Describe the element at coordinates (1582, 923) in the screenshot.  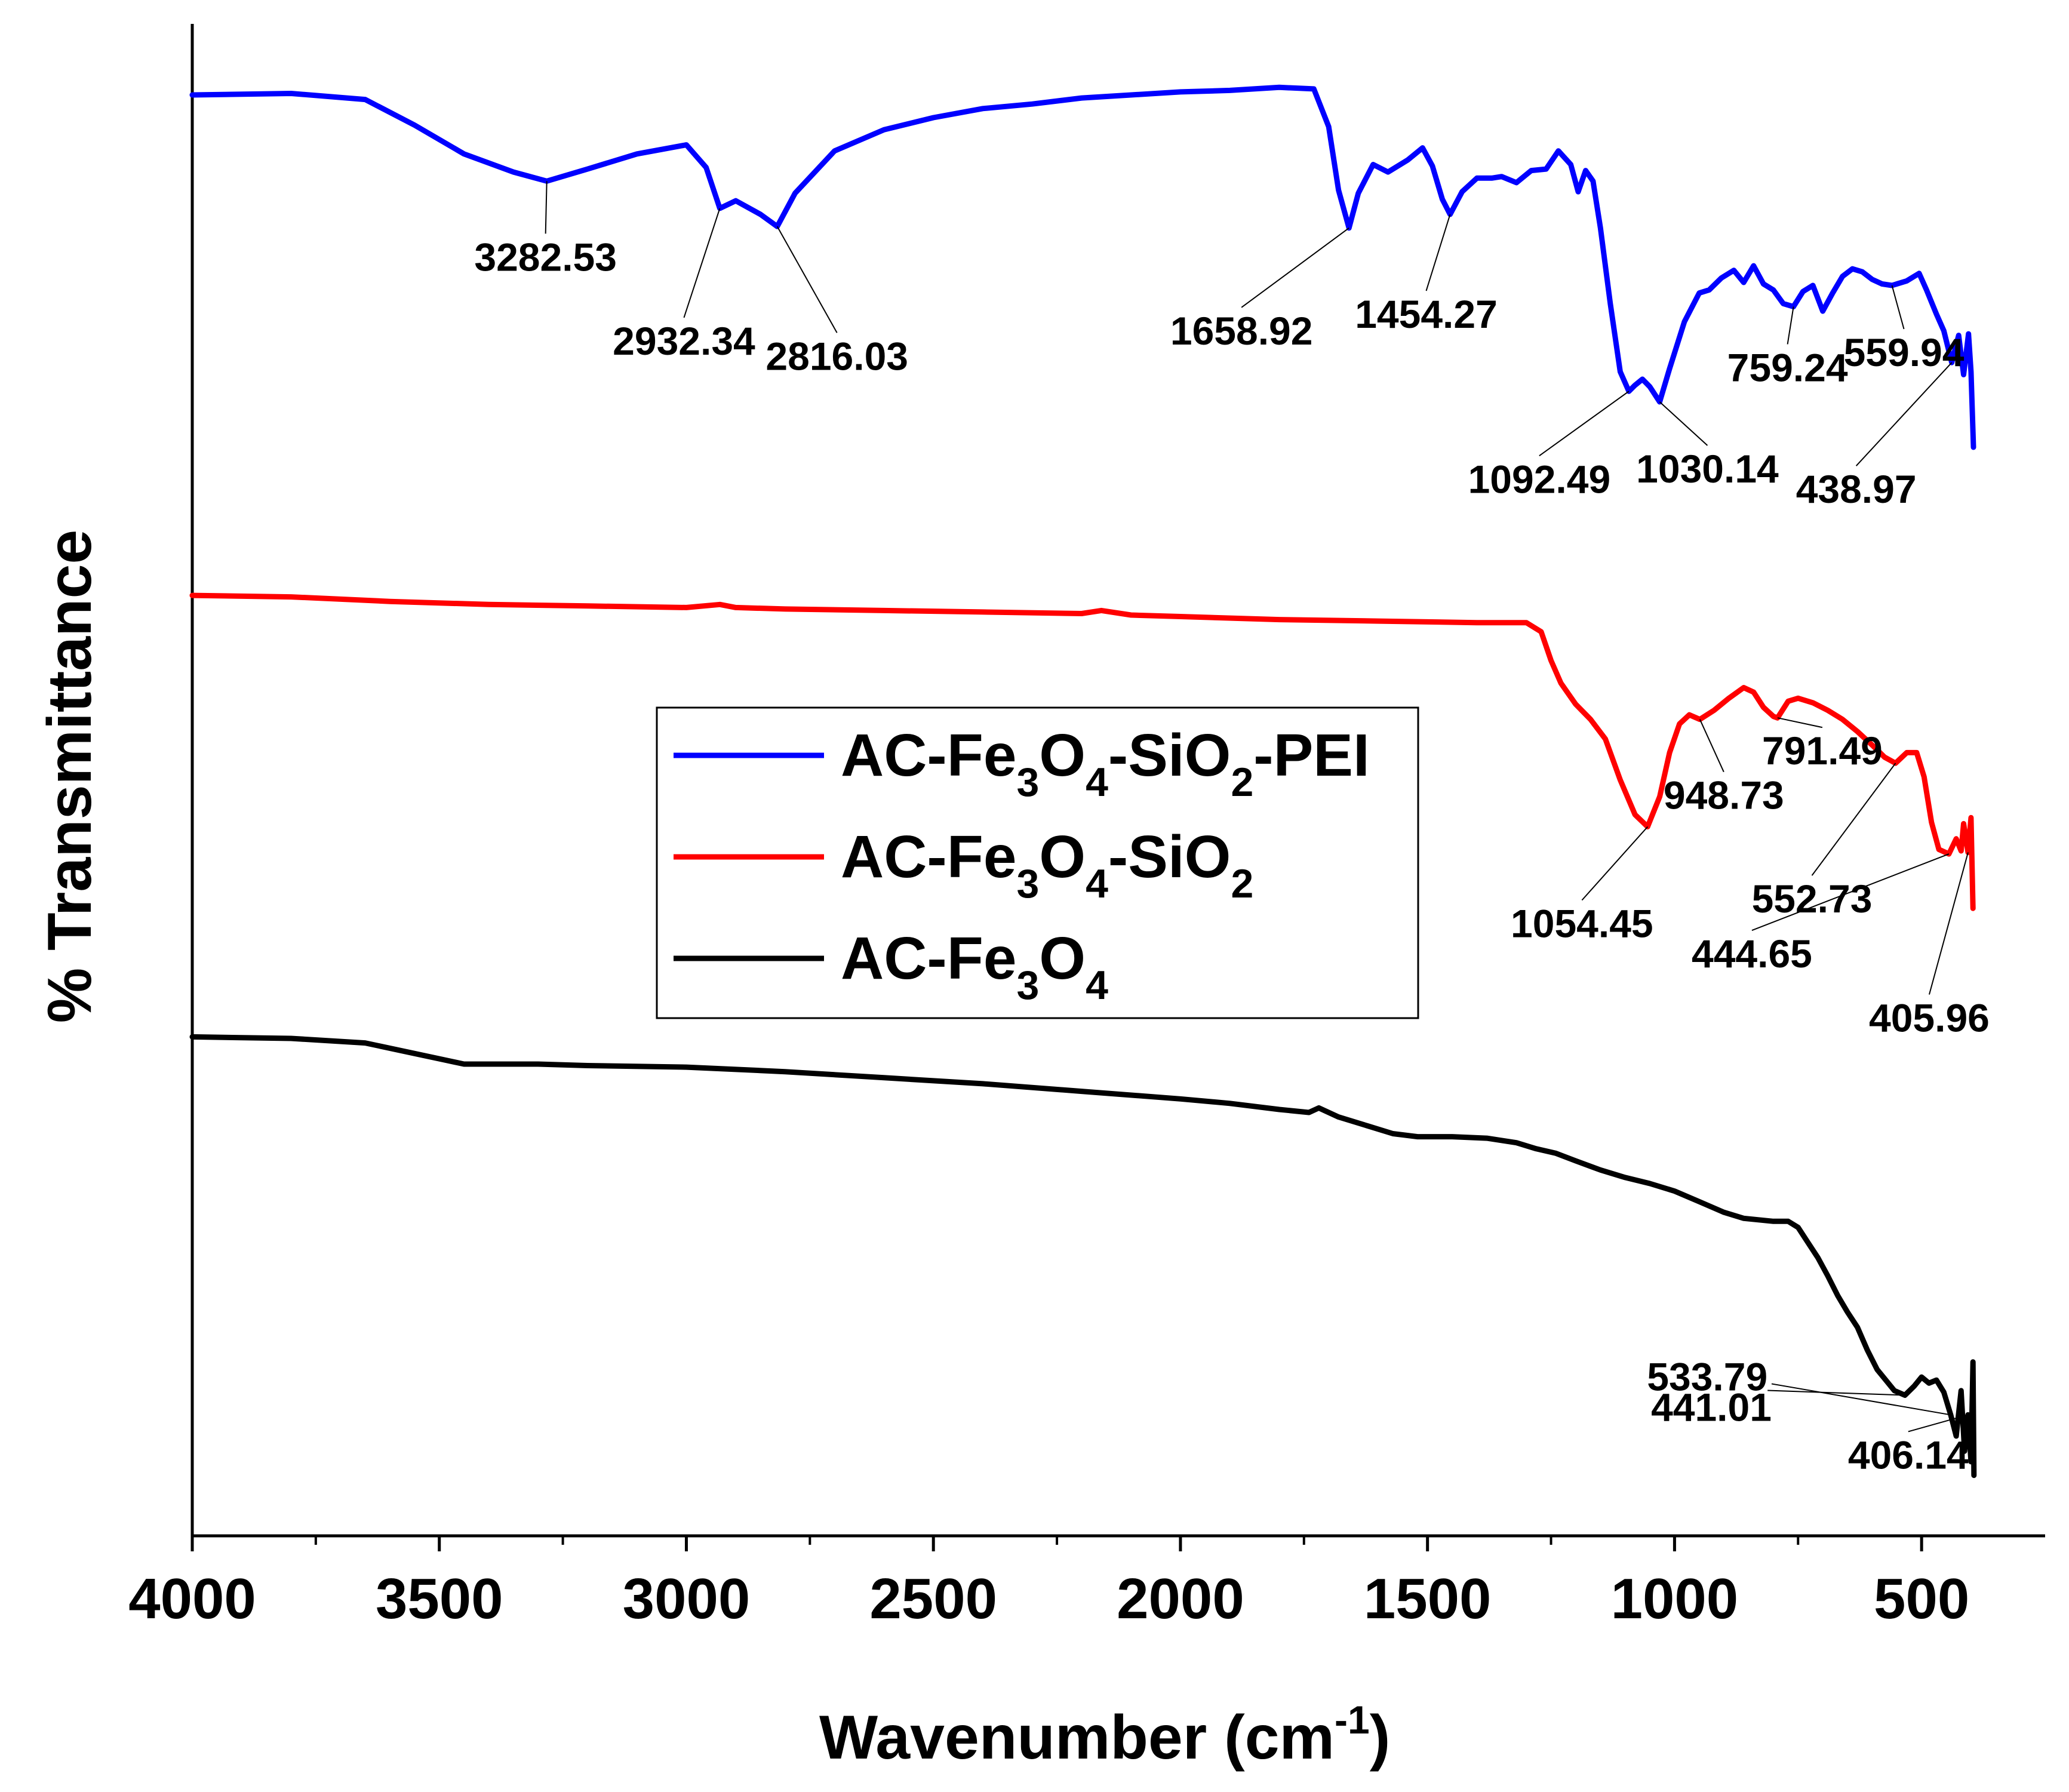
I see `annotation-label: 1054.45` at that location.